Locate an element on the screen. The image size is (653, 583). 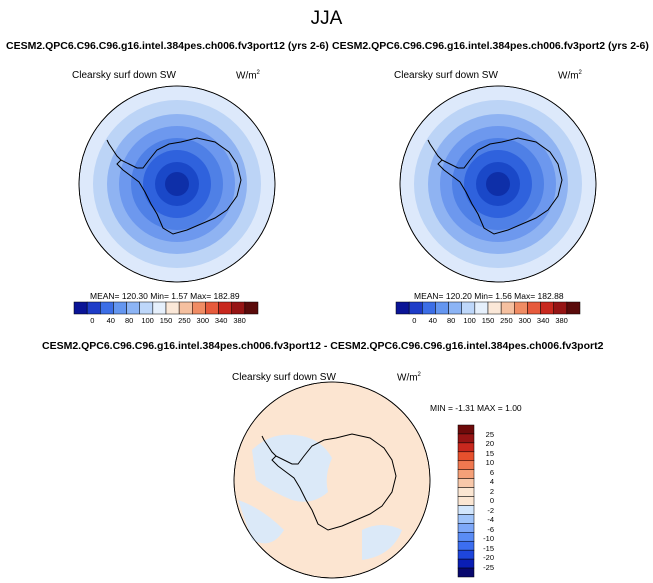
antarctica-coastline is located at coordinates (500, 186).